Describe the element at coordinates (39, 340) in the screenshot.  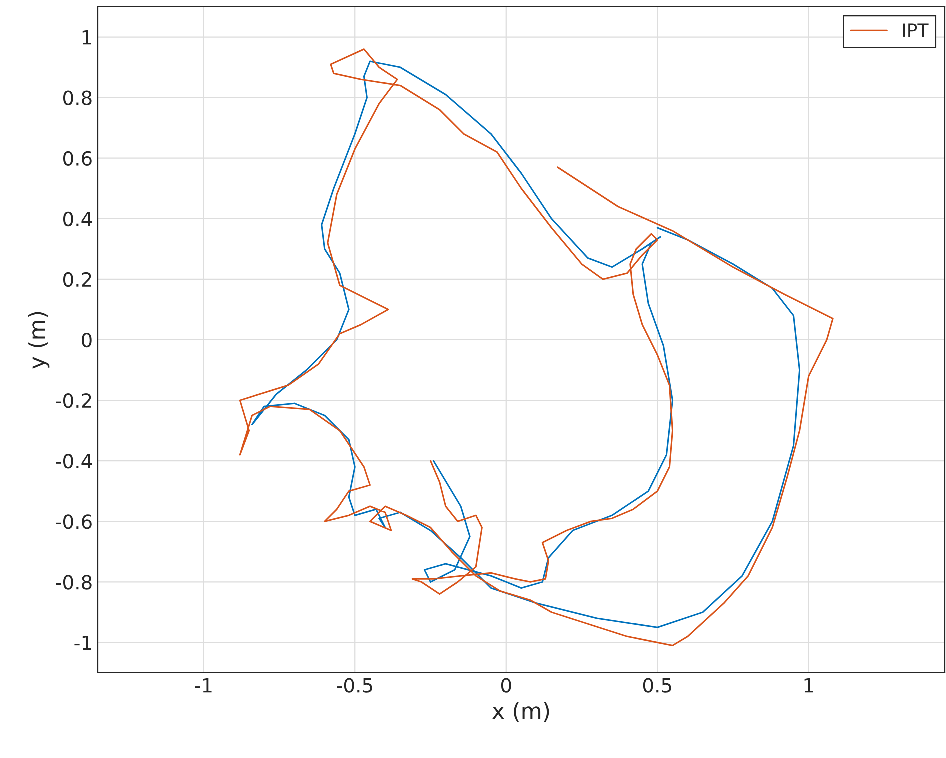
I see `y-axis-title: y (m)` at that location.